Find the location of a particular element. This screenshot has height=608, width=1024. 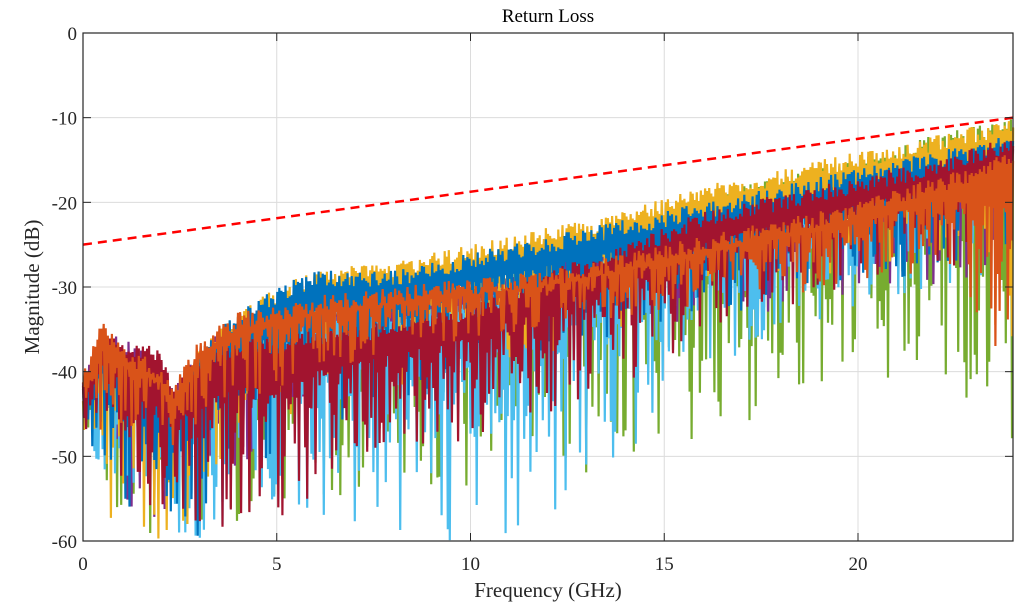

chart-title: Return Loss is located at coordinates (548, 16).